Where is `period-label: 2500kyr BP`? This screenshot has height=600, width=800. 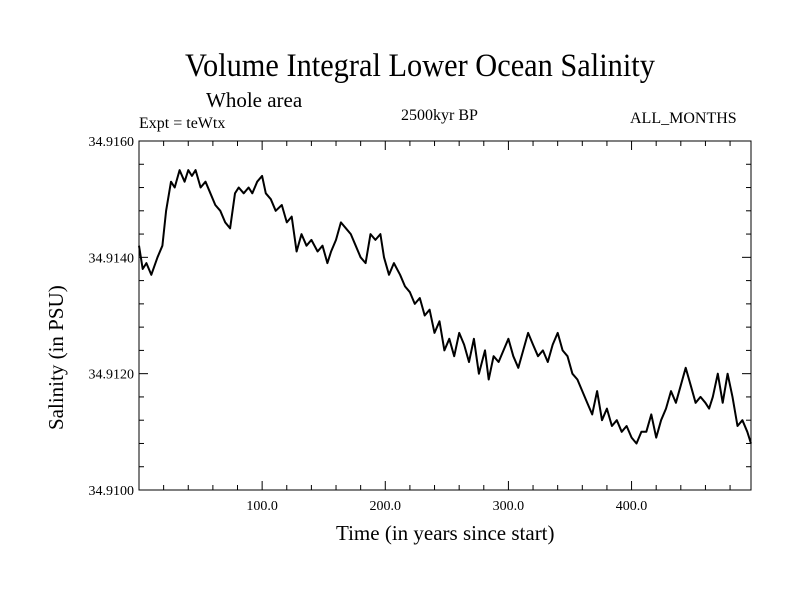 period-label: 2500kyr BP is located at coordinates (439, 115).